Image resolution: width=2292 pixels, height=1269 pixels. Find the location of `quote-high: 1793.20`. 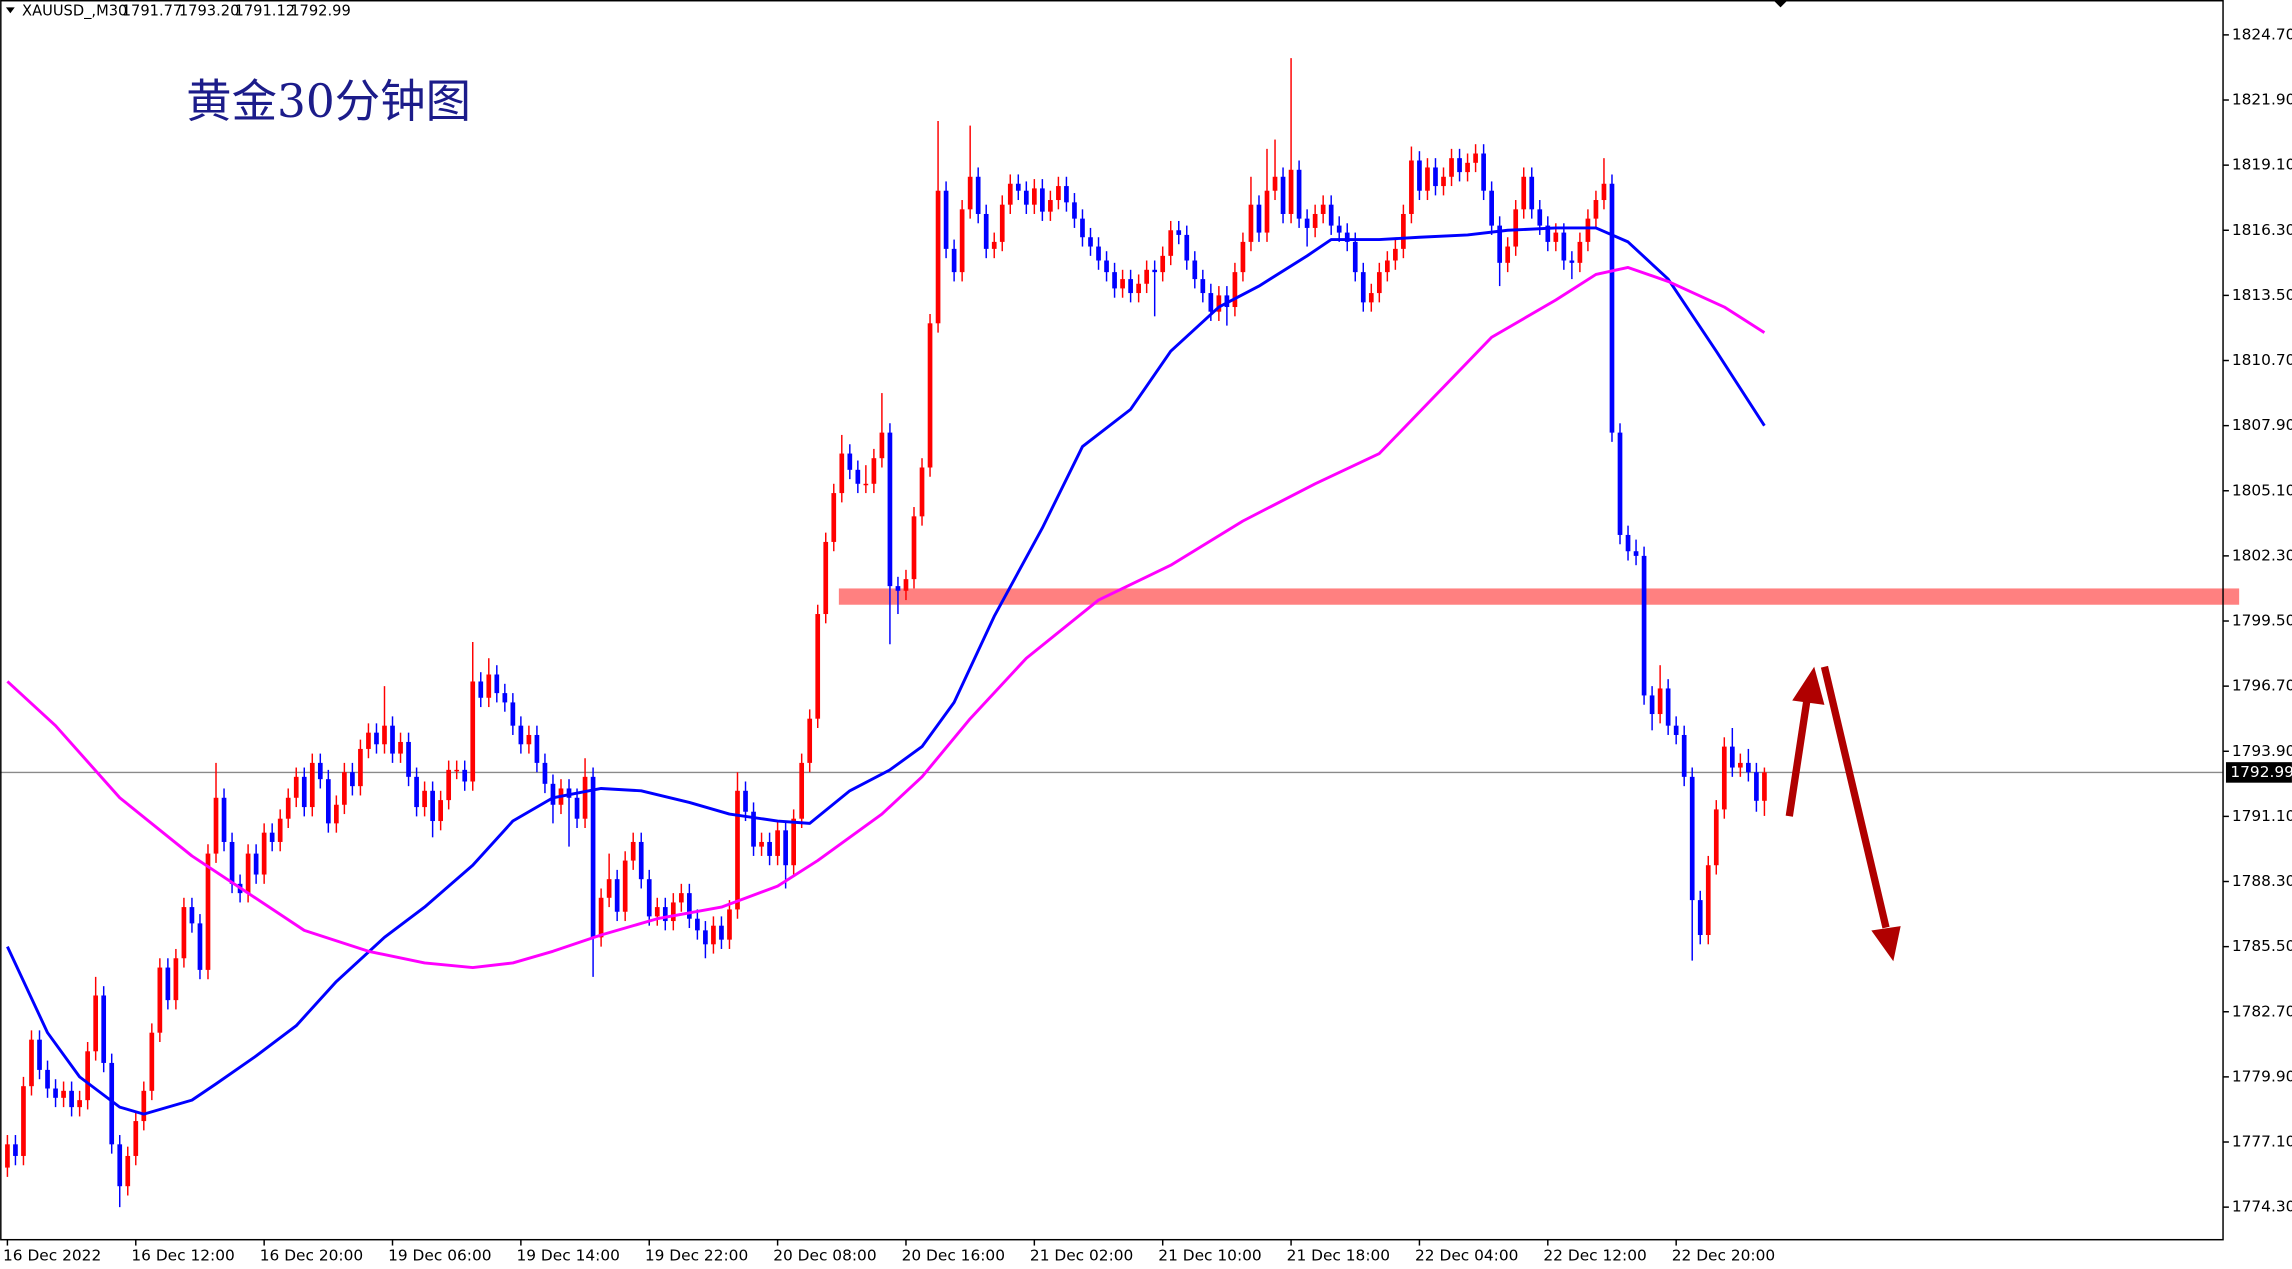

quote-high: 1793.20 is located at coordinates (209, 11).